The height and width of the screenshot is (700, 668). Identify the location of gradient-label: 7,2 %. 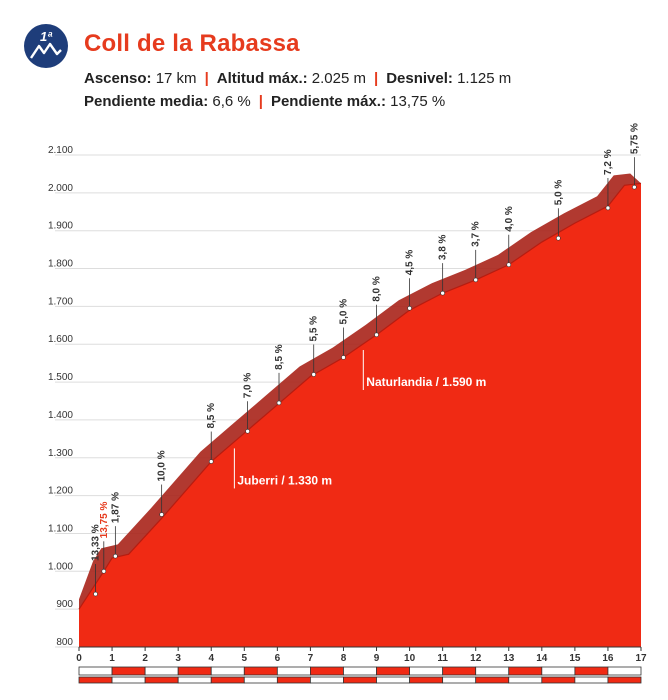
(608, 162).